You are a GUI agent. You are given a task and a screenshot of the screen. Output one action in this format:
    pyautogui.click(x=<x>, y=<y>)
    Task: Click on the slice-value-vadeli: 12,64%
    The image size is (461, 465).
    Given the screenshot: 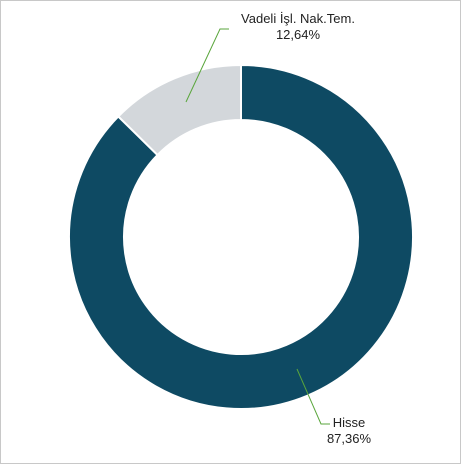 What is the action you would take?
    pyautogui.click(x=298, y=34)
    